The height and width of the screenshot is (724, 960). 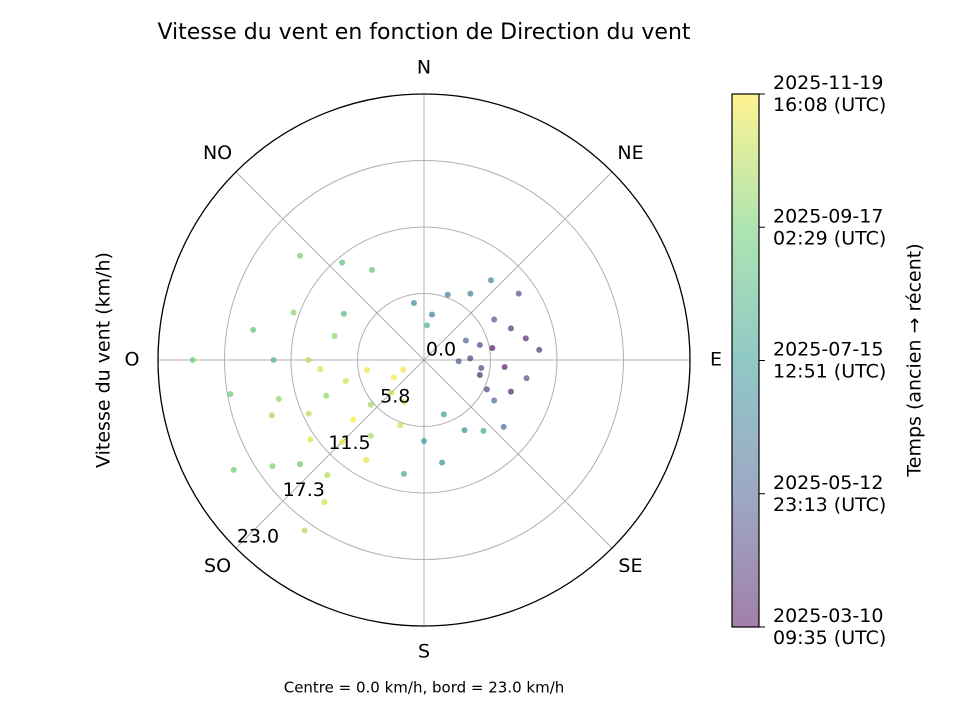 What do you see at coordinates (829, 493) in the screenshot?
I see `colorbar-tick-label: 2025-05-12 23:13 (UTC)` at bounding box center [829, 493].